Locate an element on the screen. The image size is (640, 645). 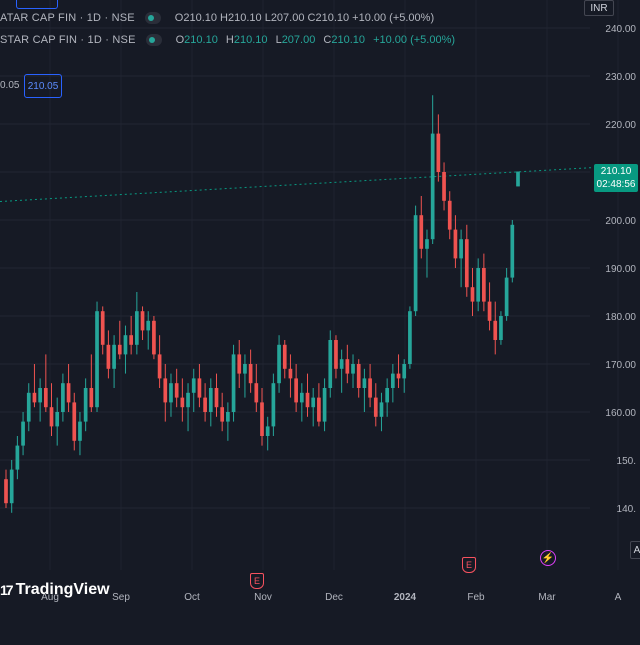
price-tick-label: 200.00 is located at coordinates (620, 221).